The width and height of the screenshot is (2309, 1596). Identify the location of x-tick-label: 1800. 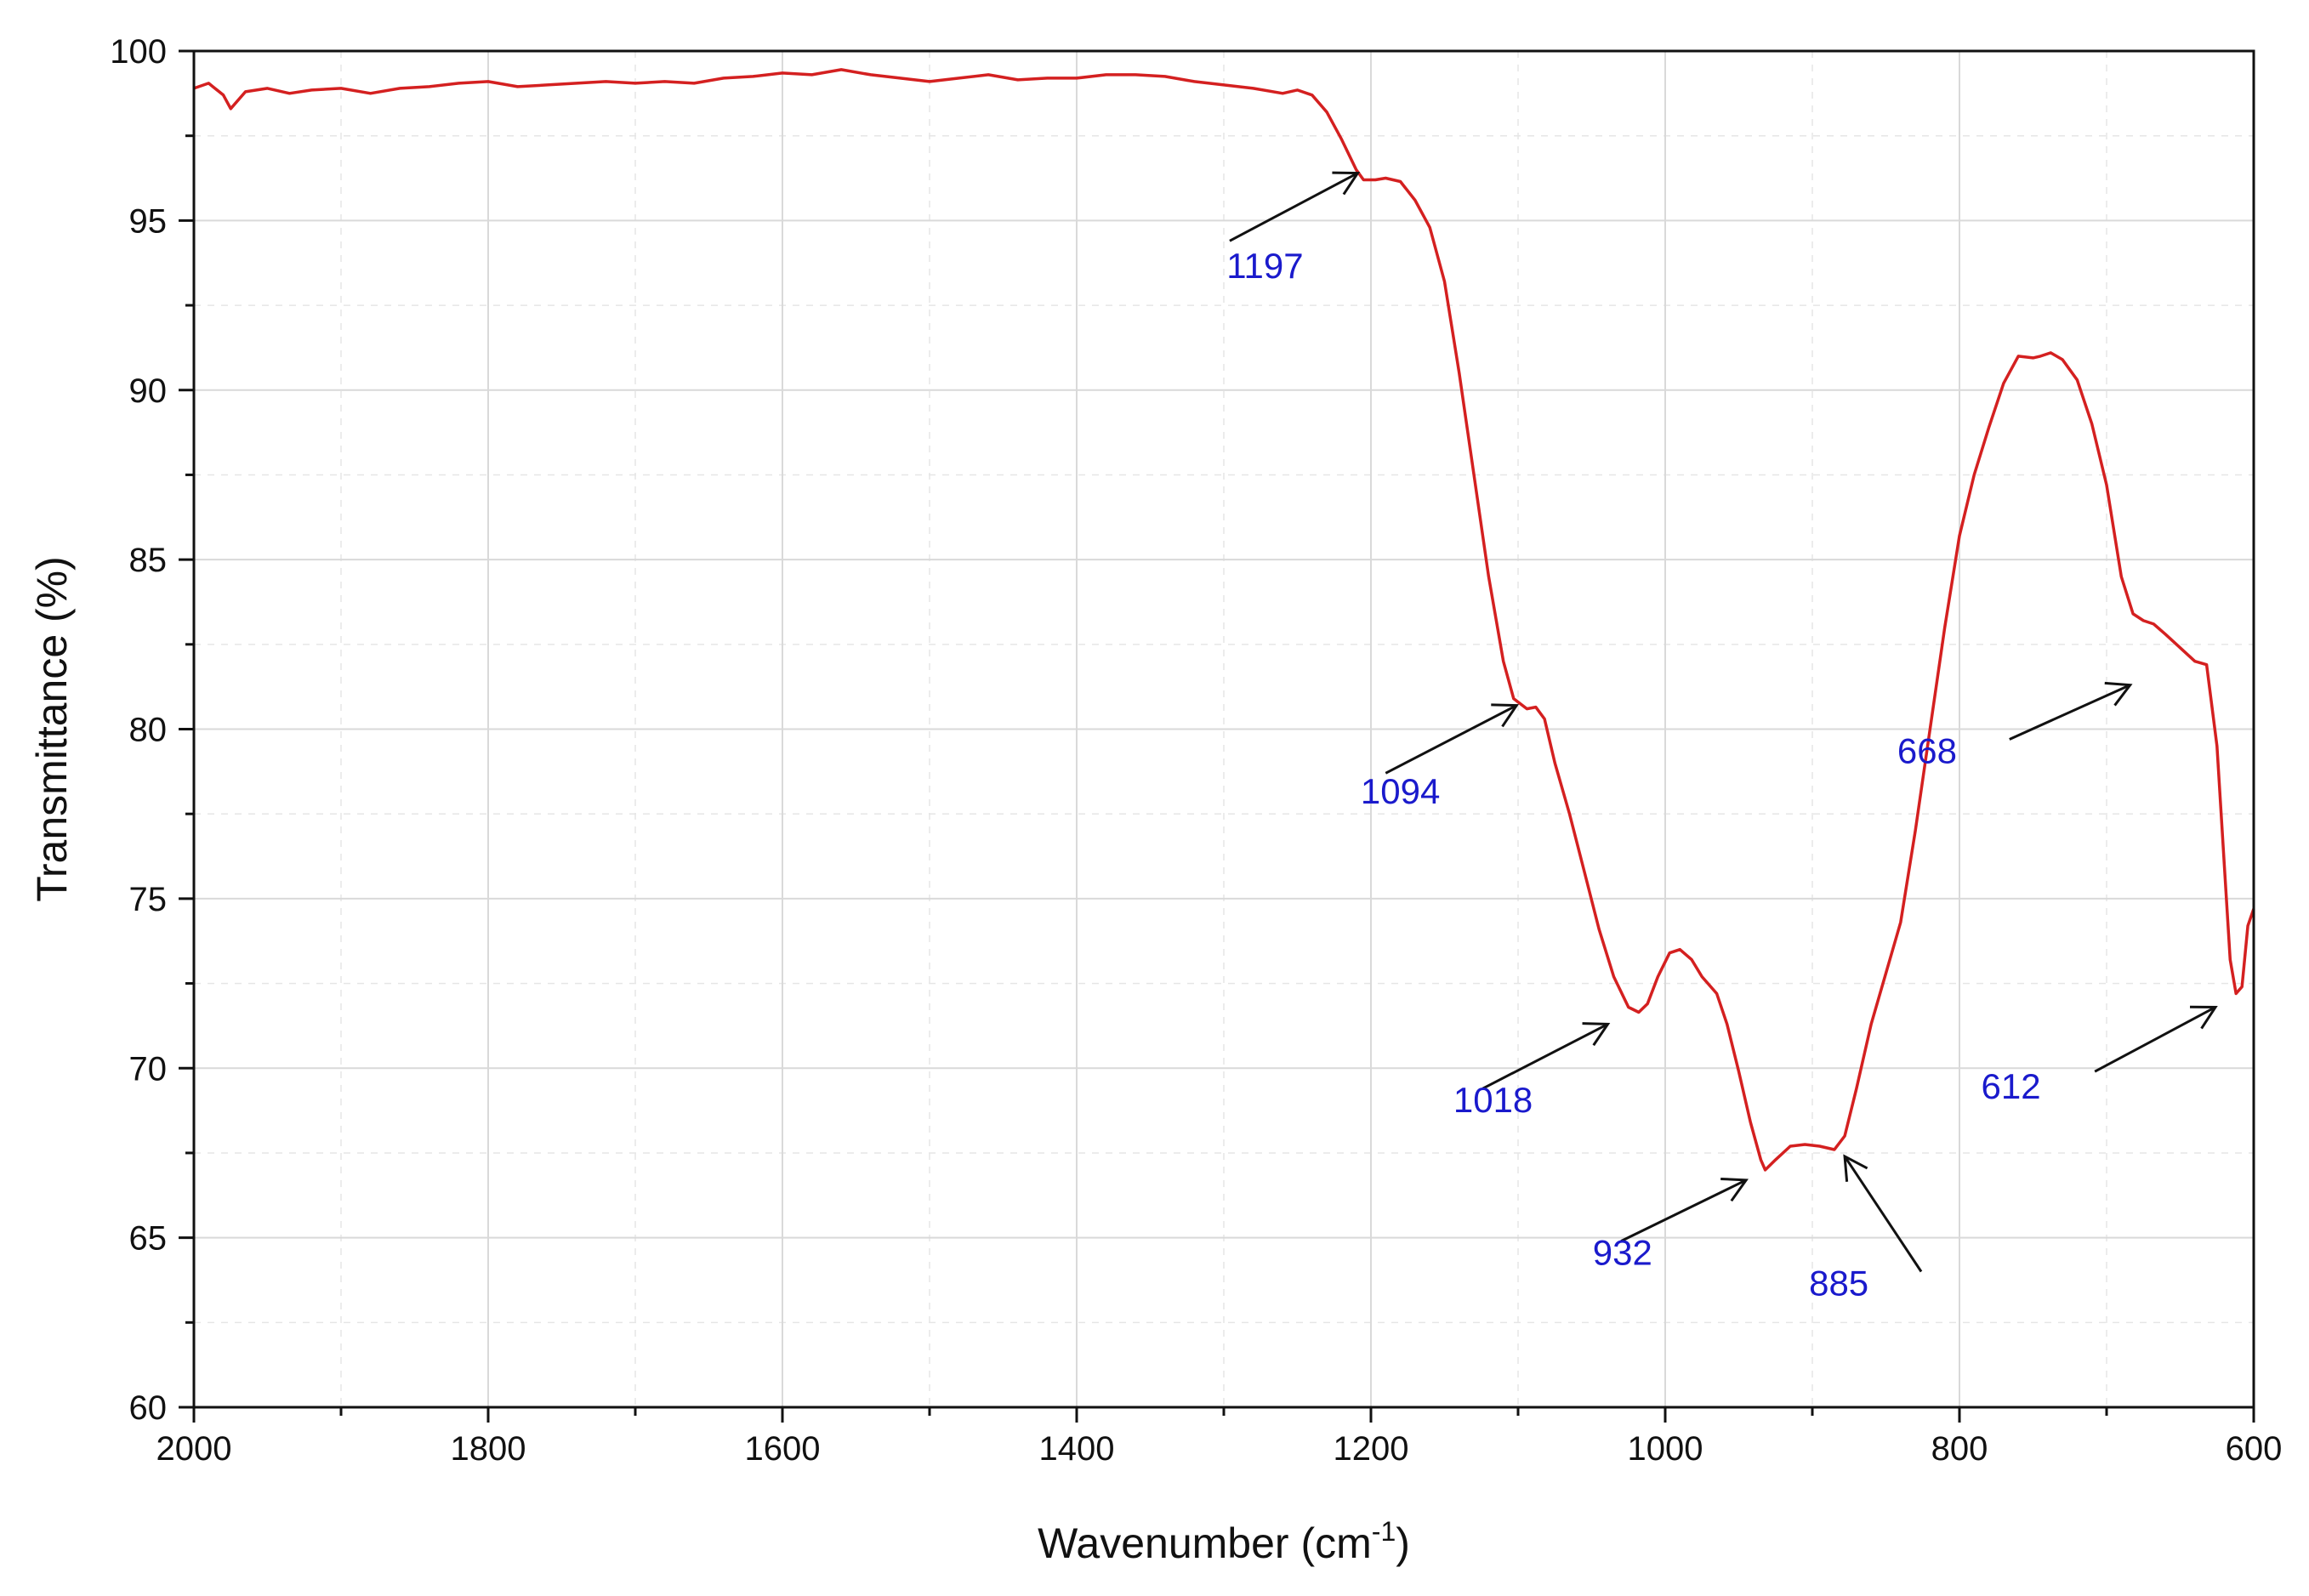
(489, 1449).